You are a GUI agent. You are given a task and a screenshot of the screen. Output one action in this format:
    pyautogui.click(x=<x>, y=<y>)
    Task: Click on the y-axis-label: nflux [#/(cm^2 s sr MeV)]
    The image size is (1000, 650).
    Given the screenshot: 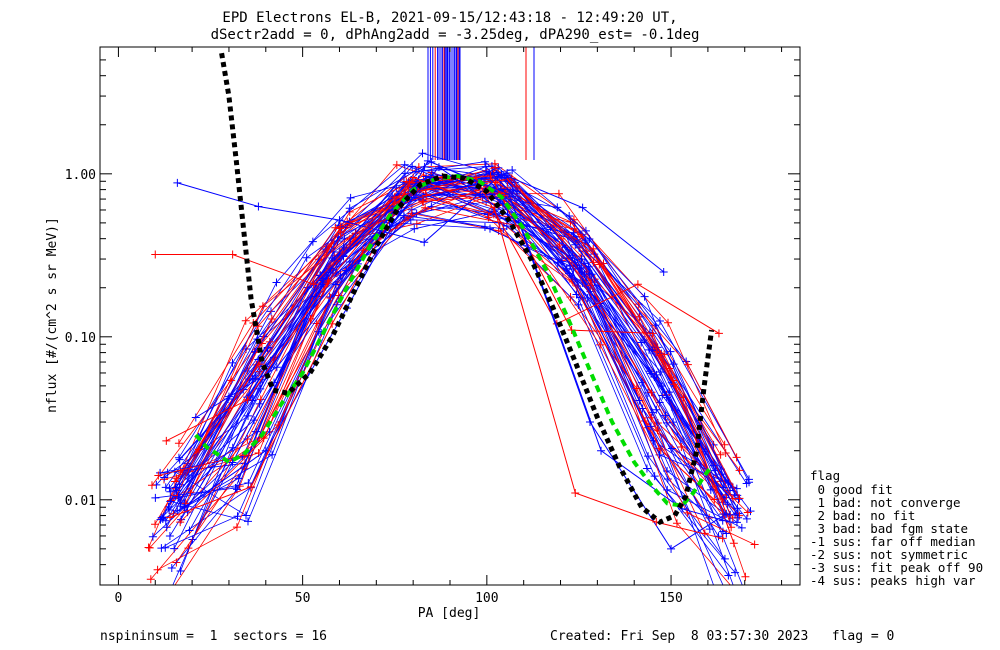 What is the action you would take?
    pyautogui.click(x=52, y=315)
    